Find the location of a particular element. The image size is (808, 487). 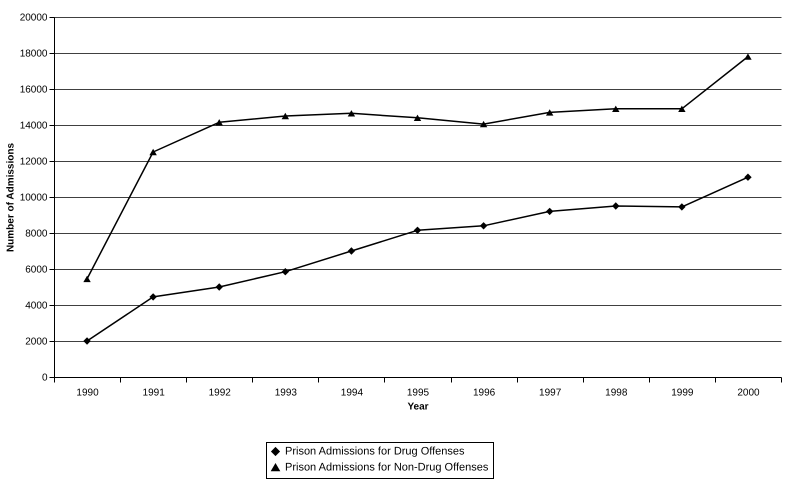

x-tick-label: 1990 is located at coordinates (88, 393).